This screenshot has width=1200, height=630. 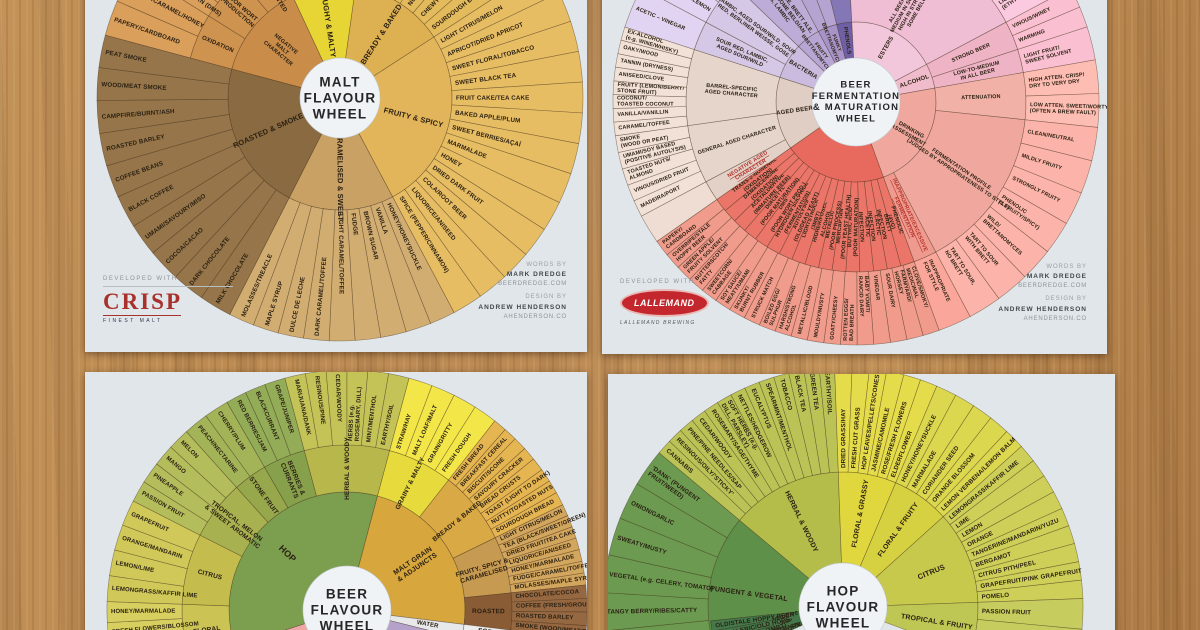 What do you see at coordinates (547, 594) in the screenshot?
I see `svg-text: CHOCOLATE/COCOA` at bounding box center [547, 594].